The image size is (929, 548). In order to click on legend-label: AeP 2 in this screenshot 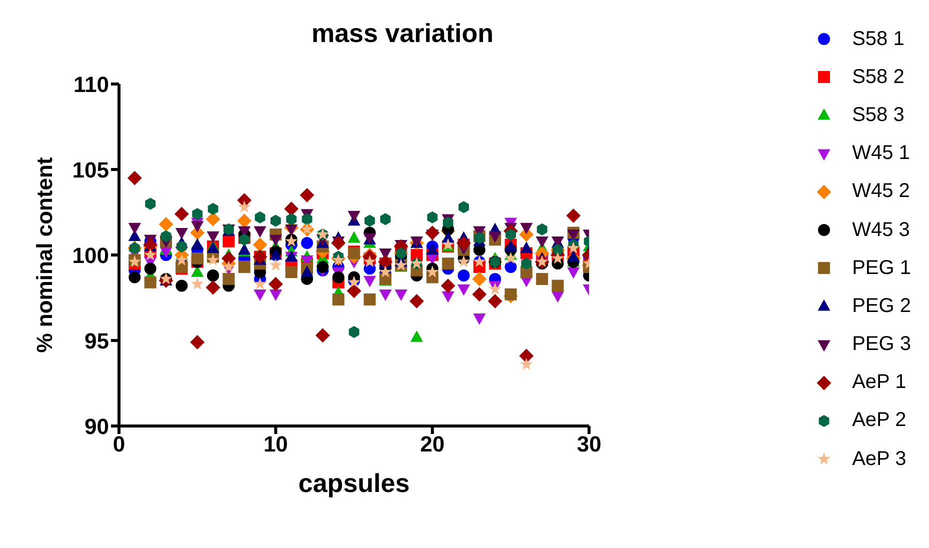, I will do `click(879, 420)`.